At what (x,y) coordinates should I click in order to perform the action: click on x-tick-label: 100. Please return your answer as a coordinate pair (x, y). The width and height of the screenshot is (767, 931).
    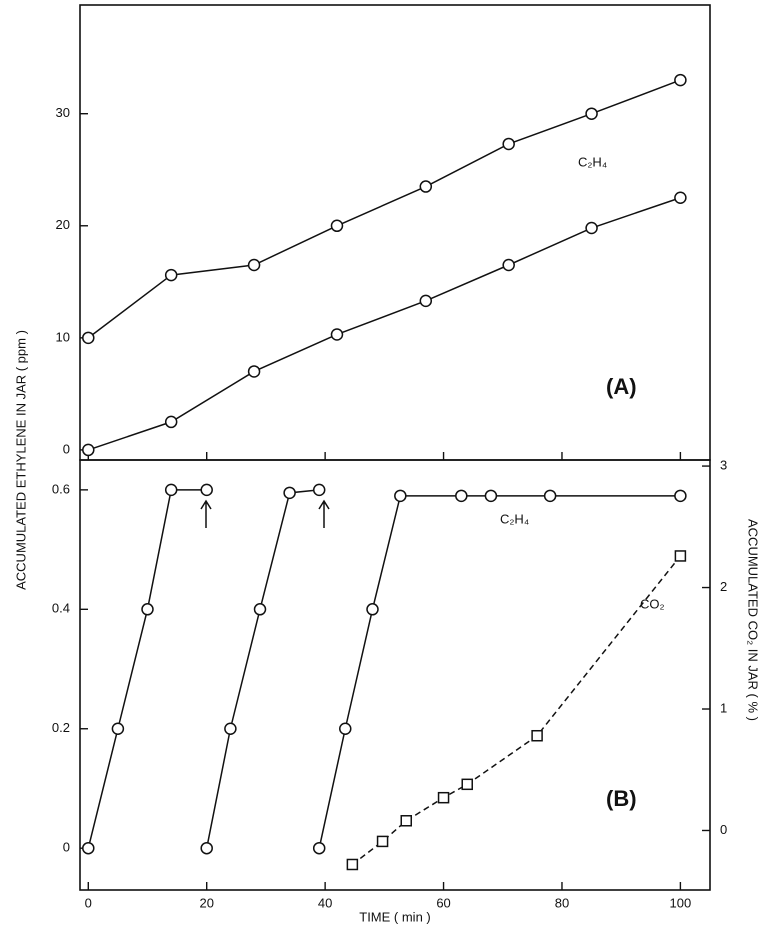
    Looking at the image, I should click on (681, 902).